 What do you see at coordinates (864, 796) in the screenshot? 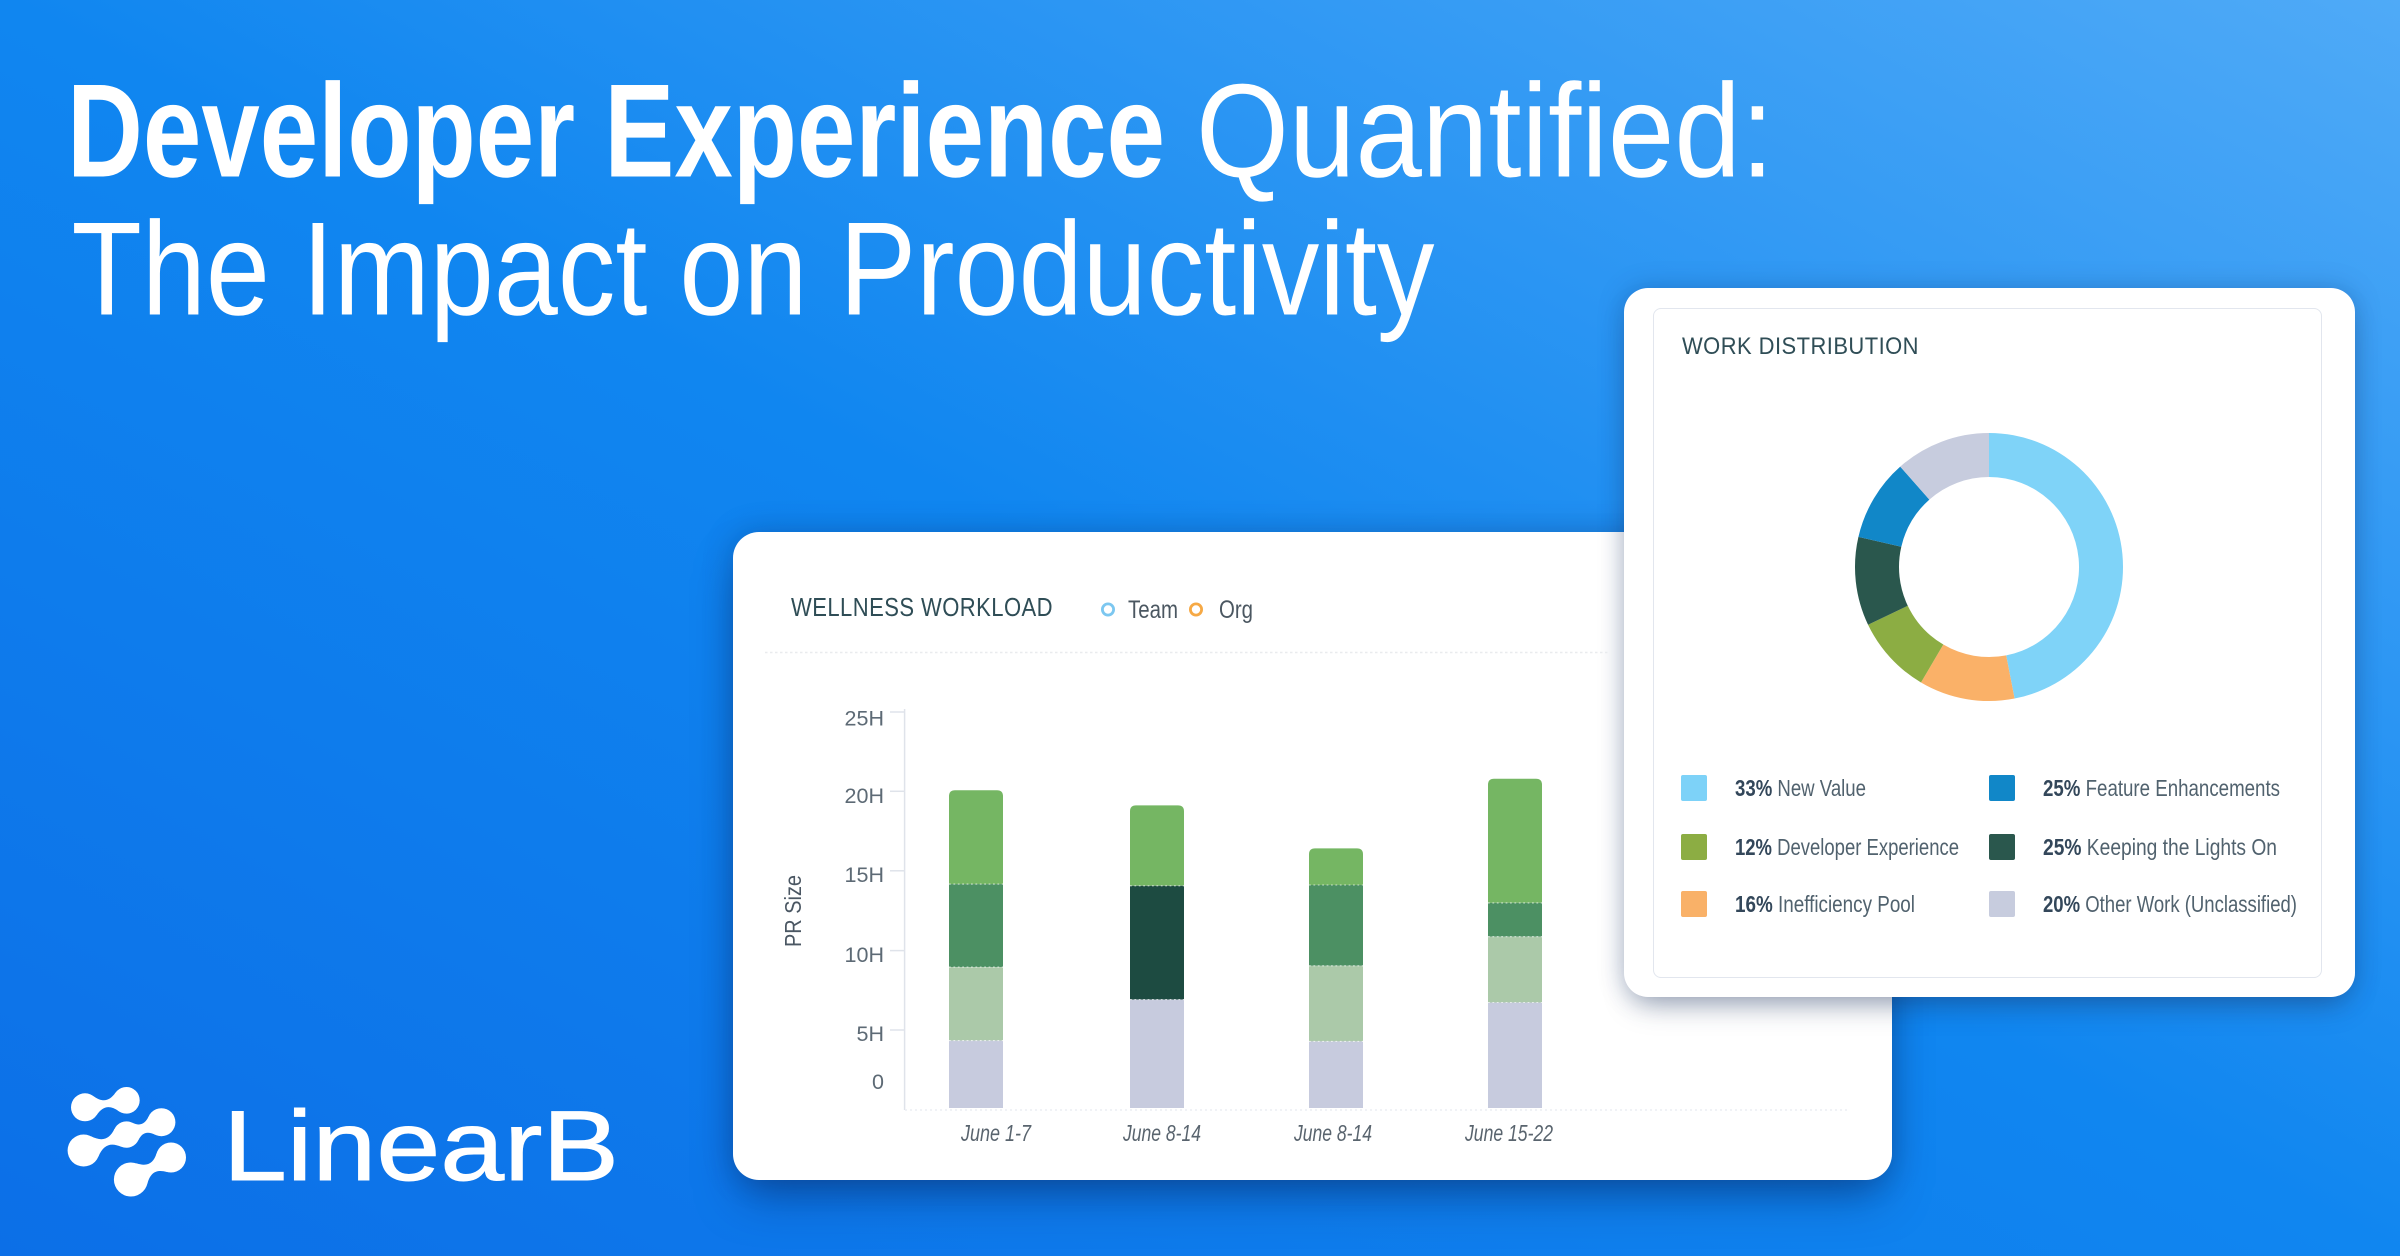
I see `svg-text: 20H` at bounding box center [864, 796].